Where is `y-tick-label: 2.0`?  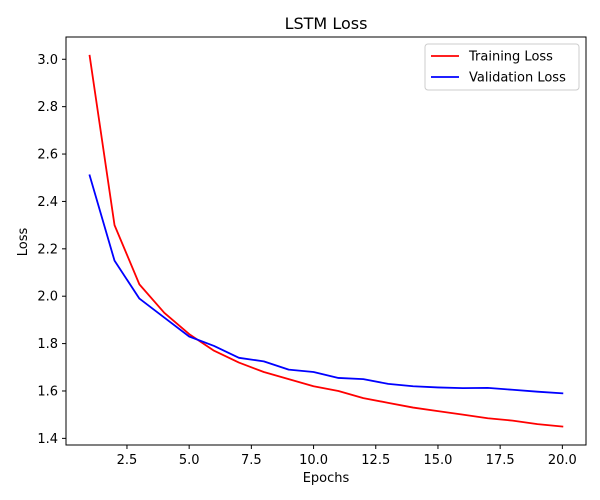 y-tick-label: 2.0 is located at coordinates (47, 297).